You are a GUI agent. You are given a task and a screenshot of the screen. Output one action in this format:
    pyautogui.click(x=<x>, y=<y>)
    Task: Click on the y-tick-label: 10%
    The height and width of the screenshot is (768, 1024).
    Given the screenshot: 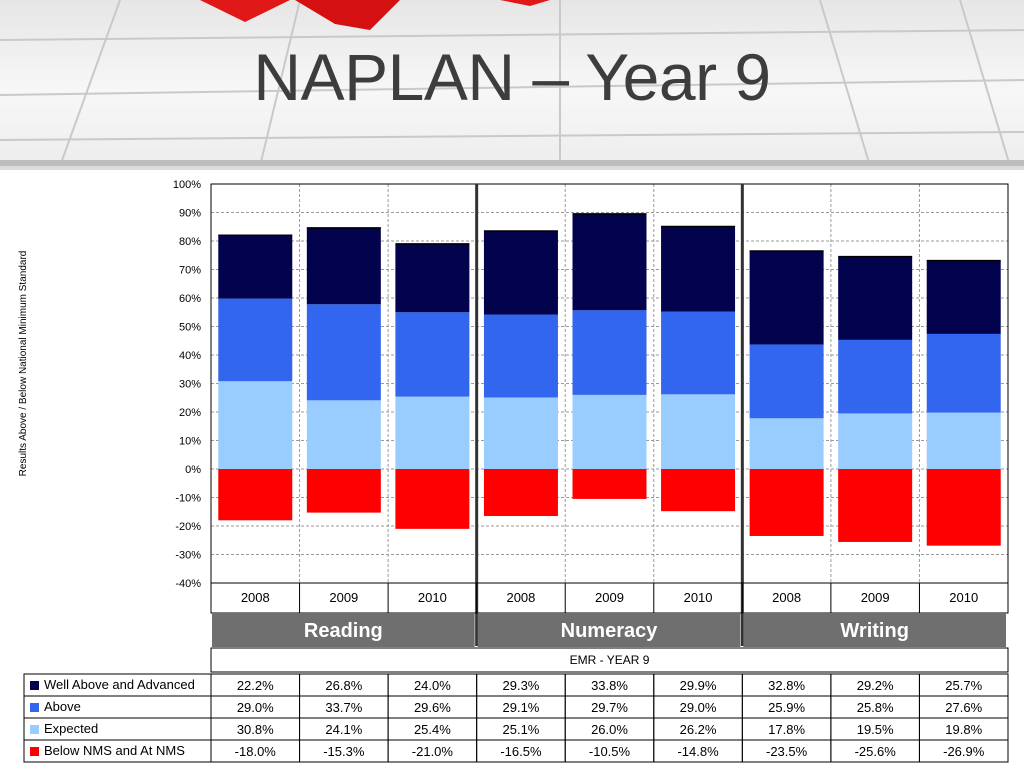 What is the action you would take?
    pyautogui.click(x=190, y=442)
    